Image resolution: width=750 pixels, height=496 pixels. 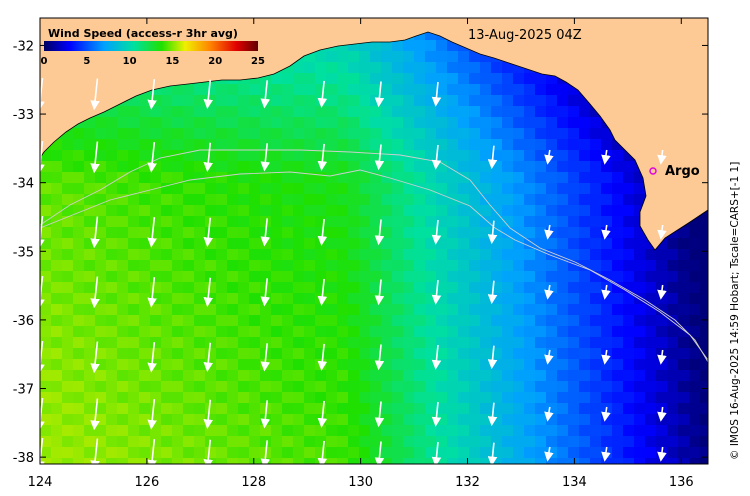 What do you see at coordinates (574, 482) in the screenshot?
I see `x-tick-label: 134` at bounding box center [574, 482].